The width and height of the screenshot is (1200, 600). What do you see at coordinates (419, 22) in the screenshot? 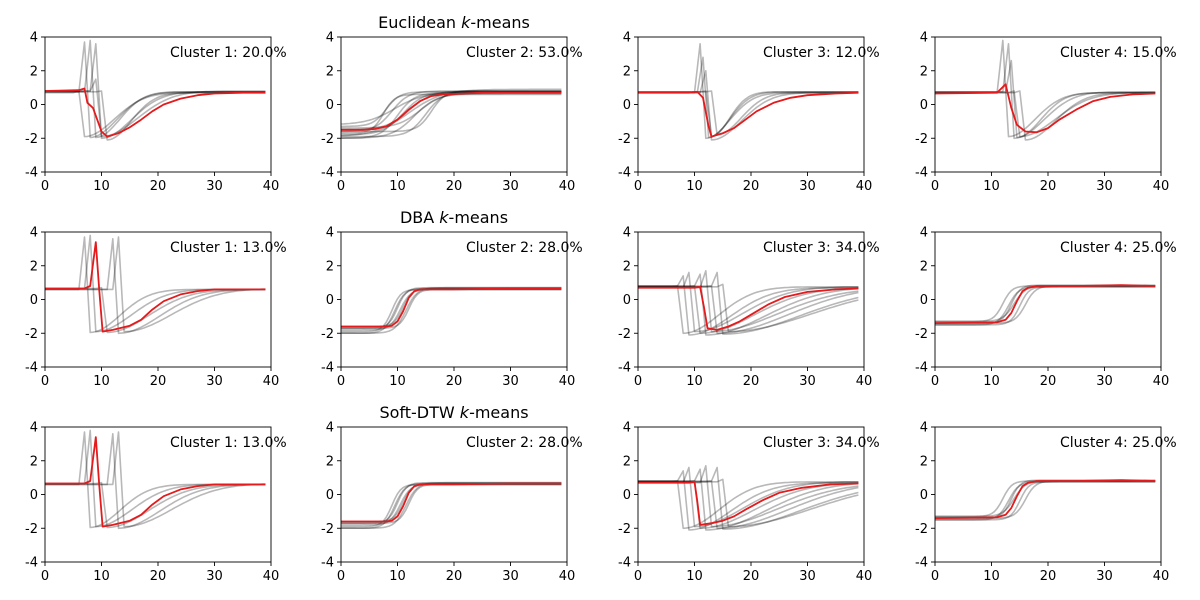
I see `row-title-prefix: Euclidean` at bounding box center [419, 22].